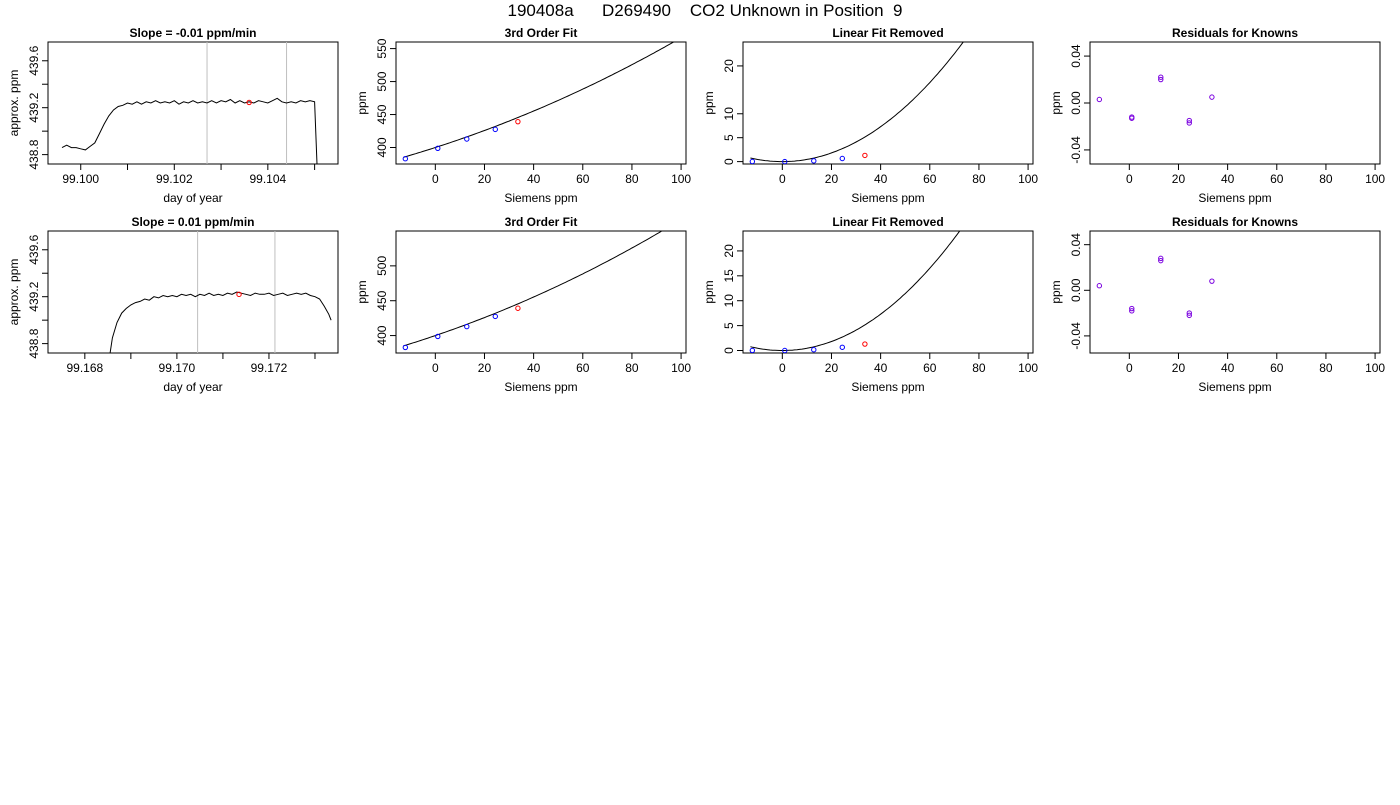  I want to click on x-axis-label: day of year, so click(192, 198).